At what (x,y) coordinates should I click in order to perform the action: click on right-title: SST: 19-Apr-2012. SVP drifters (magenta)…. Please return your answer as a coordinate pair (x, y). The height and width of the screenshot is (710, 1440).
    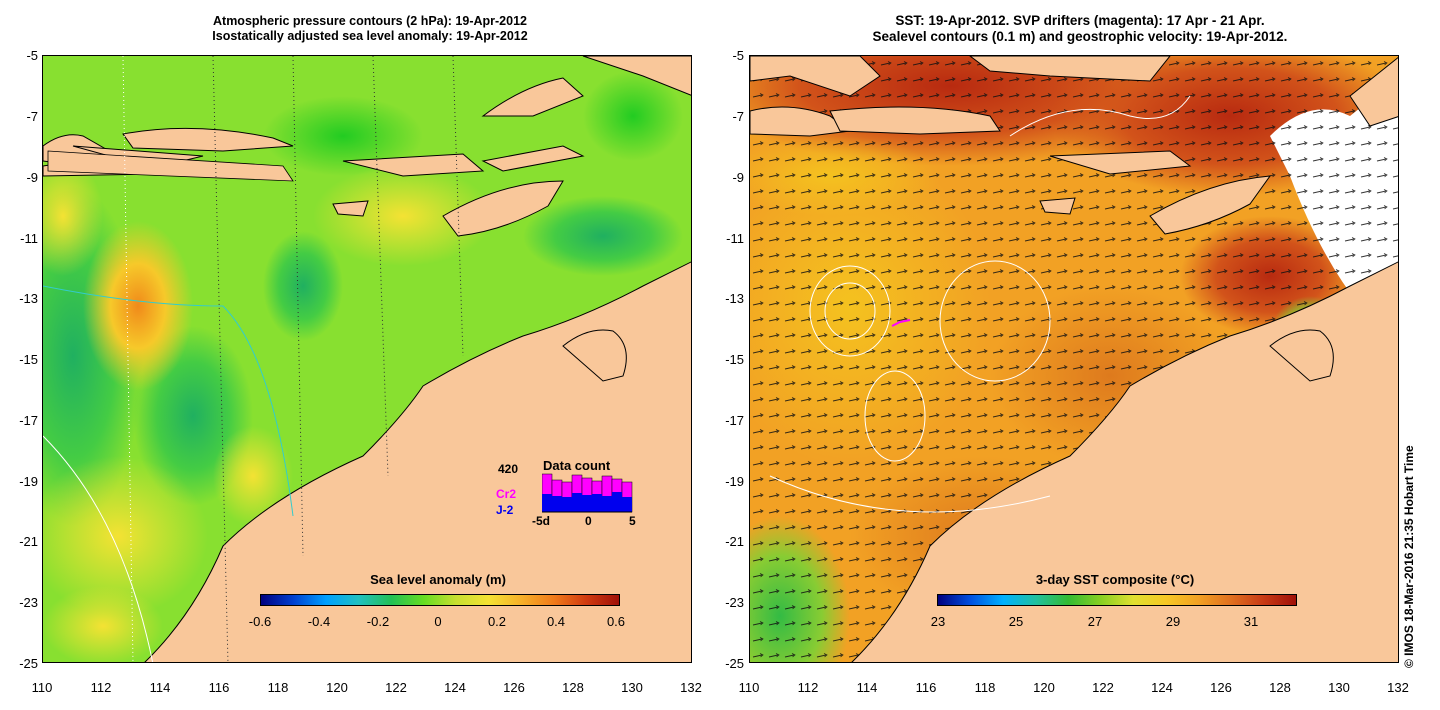
    Looking at the image, I should click on (1080, 29).